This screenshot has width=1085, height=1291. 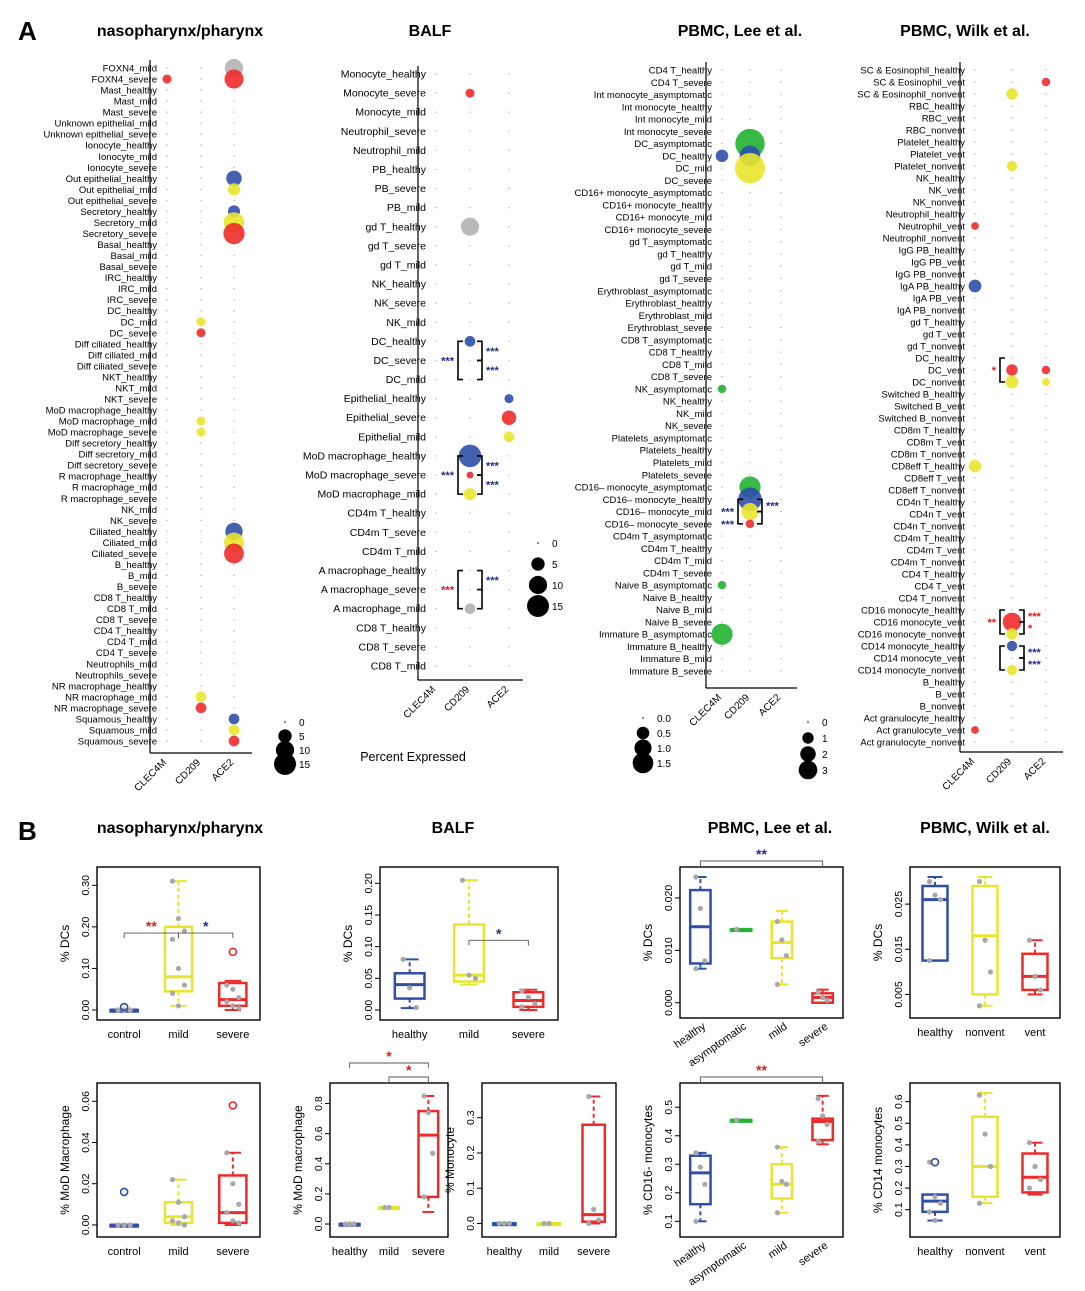 What do you see at coordinates (305, 765) in the screenshot?
I see `legend-label: 15` at bounding box center [305, 765].